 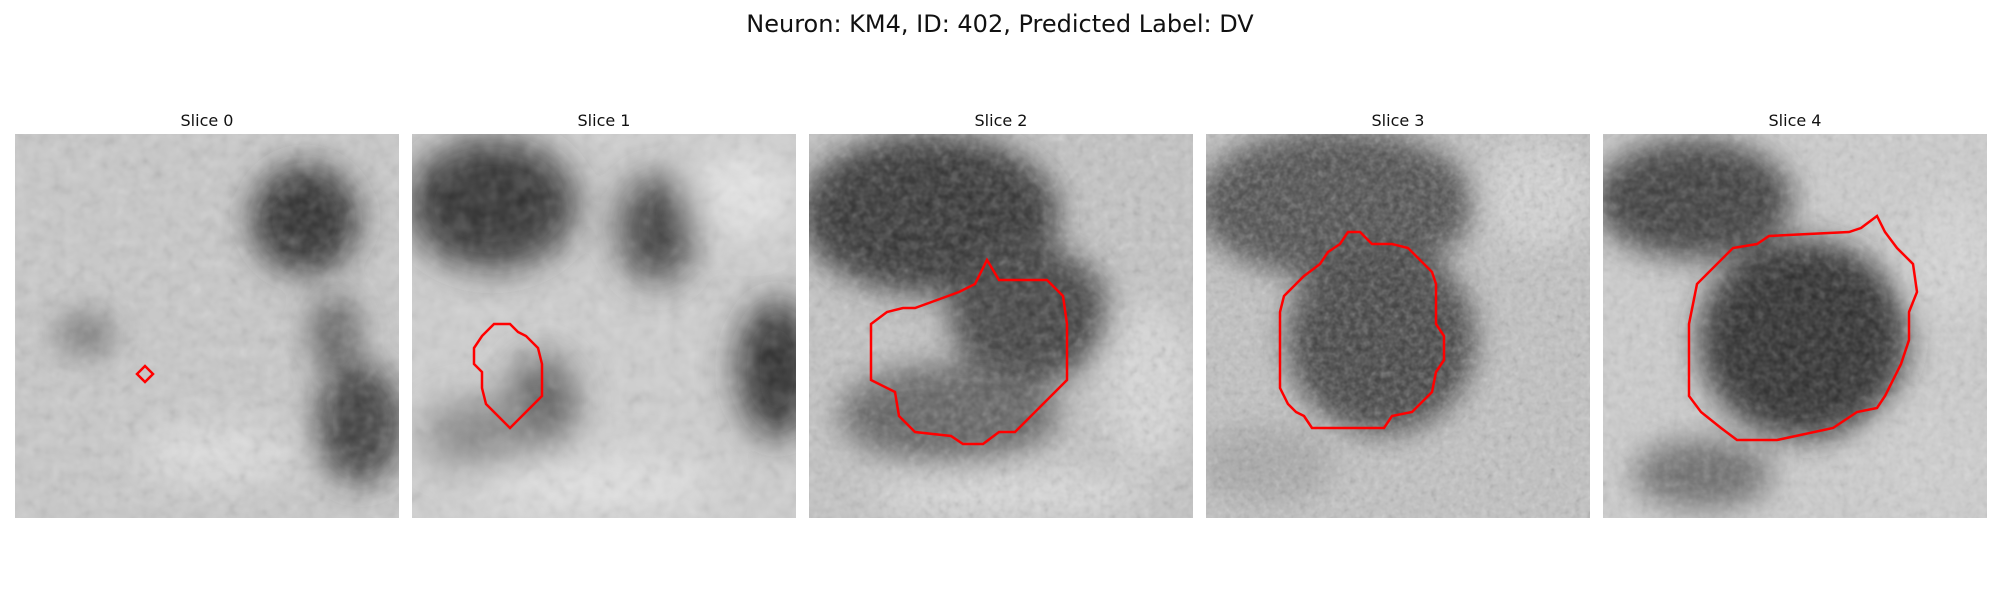 What do you see at coordinates (1398, 120) in the screenshot?
I see `slice-title: Slice 3` at bounding box center [1398, 120].